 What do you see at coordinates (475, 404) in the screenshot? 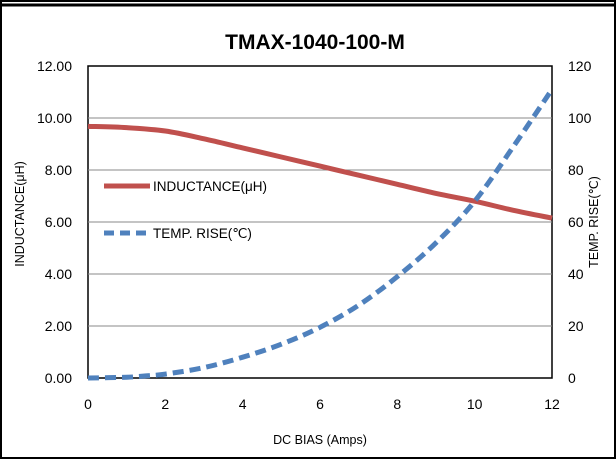
I see `x-tick-label: 10` at bounding box center [475, 404].